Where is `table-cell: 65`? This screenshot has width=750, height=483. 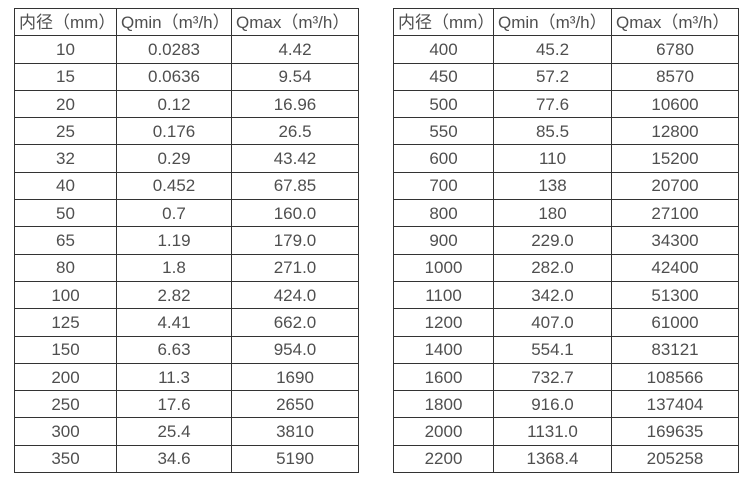 table-cell: 65 is located at coordinates (65, 240).